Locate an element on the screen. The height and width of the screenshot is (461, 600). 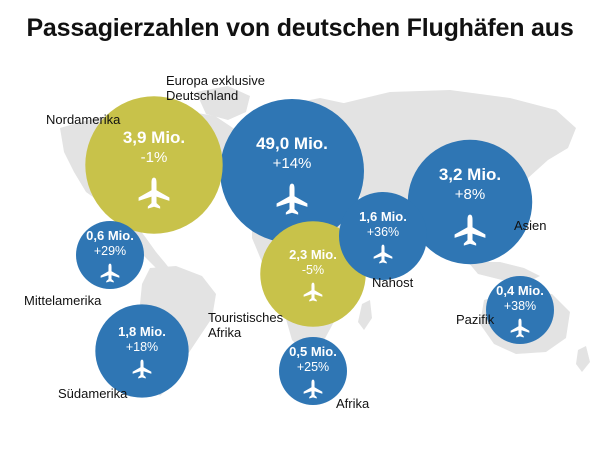
label-afrika: Afrika is located at coordinates (353, 403).